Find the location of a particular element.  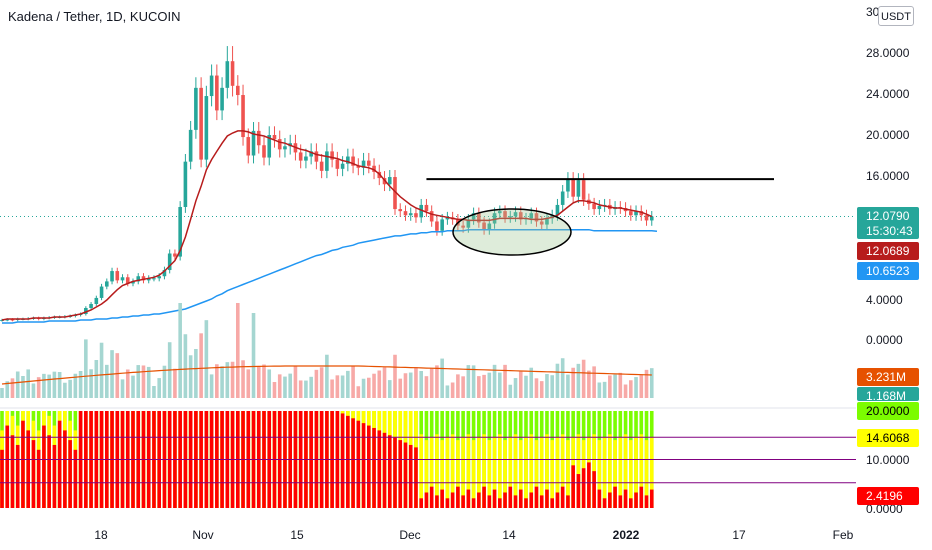

time-axis-label: 2022 is located at coordinates (626, 535).